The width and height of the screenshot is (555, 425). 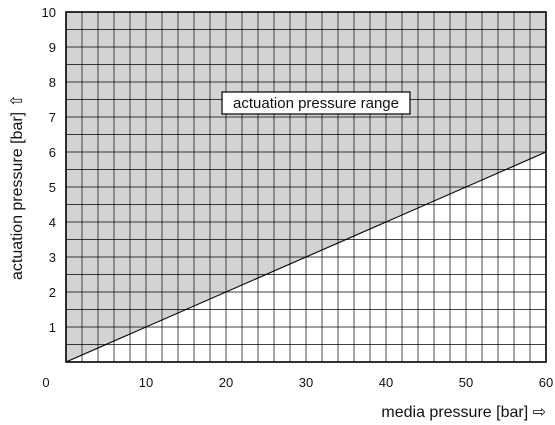 What do you see at coordinates (306, 382) in the screenshot?
I see `x-tick-label: 30` at bounding box center [306, 382].